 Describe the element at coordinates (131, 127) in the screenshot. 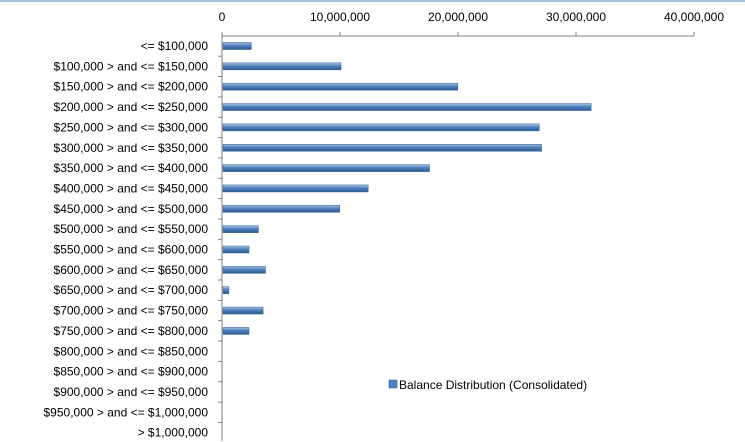

I see `category-label: $250,000 > and <= $300,000` at that location.